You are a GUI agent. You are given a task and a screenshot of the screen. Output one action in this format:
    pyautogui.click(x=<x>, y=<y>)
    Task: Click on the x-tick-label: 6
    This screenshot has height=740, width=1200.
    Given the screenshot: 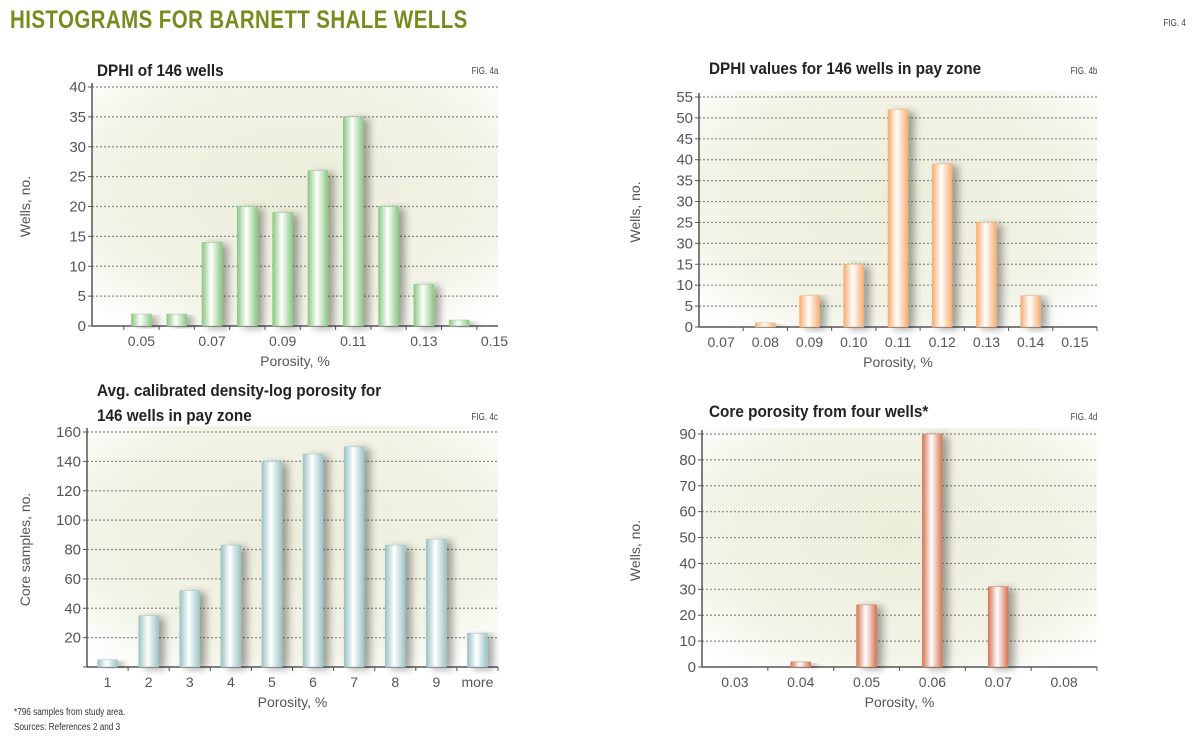 What is the action you would take?
    pyautogui.click(x=313, y=682)
    